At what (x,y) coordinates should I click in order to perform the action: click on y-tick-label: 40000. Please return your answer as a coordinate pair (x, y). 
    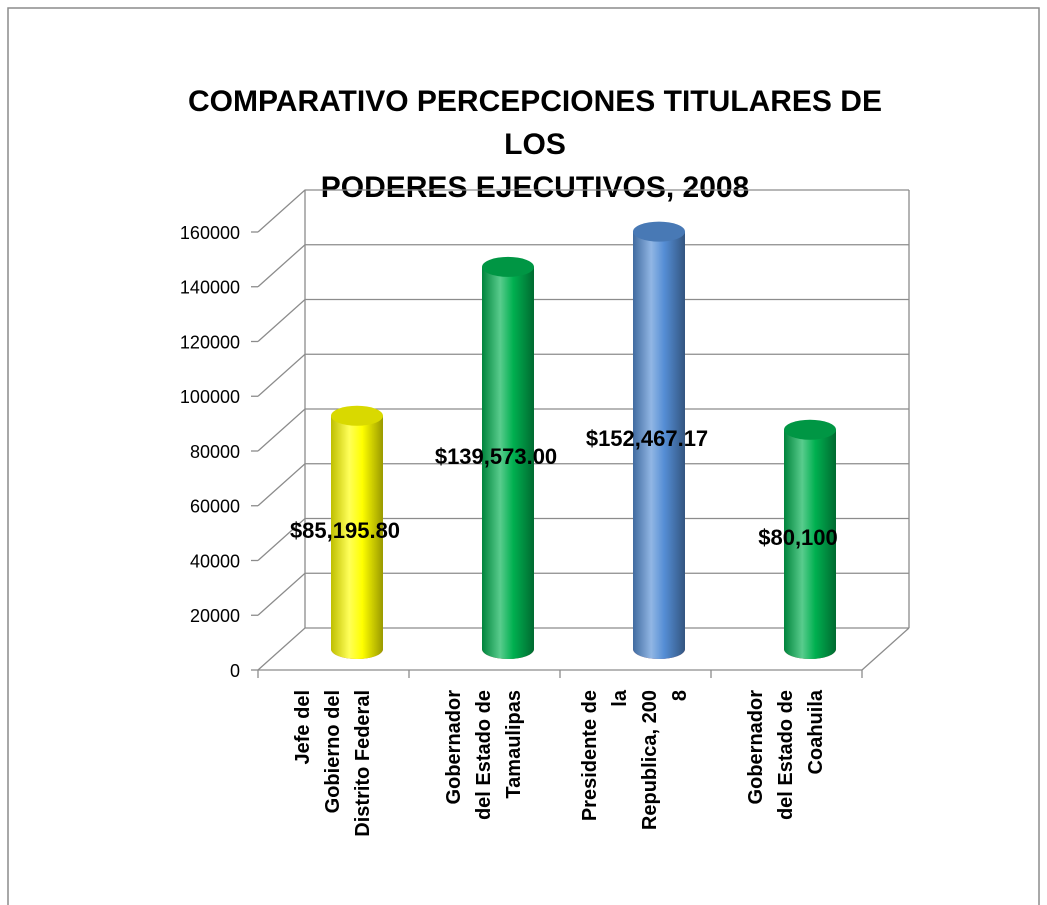
    Looking at the image, I should click on (215, 561).